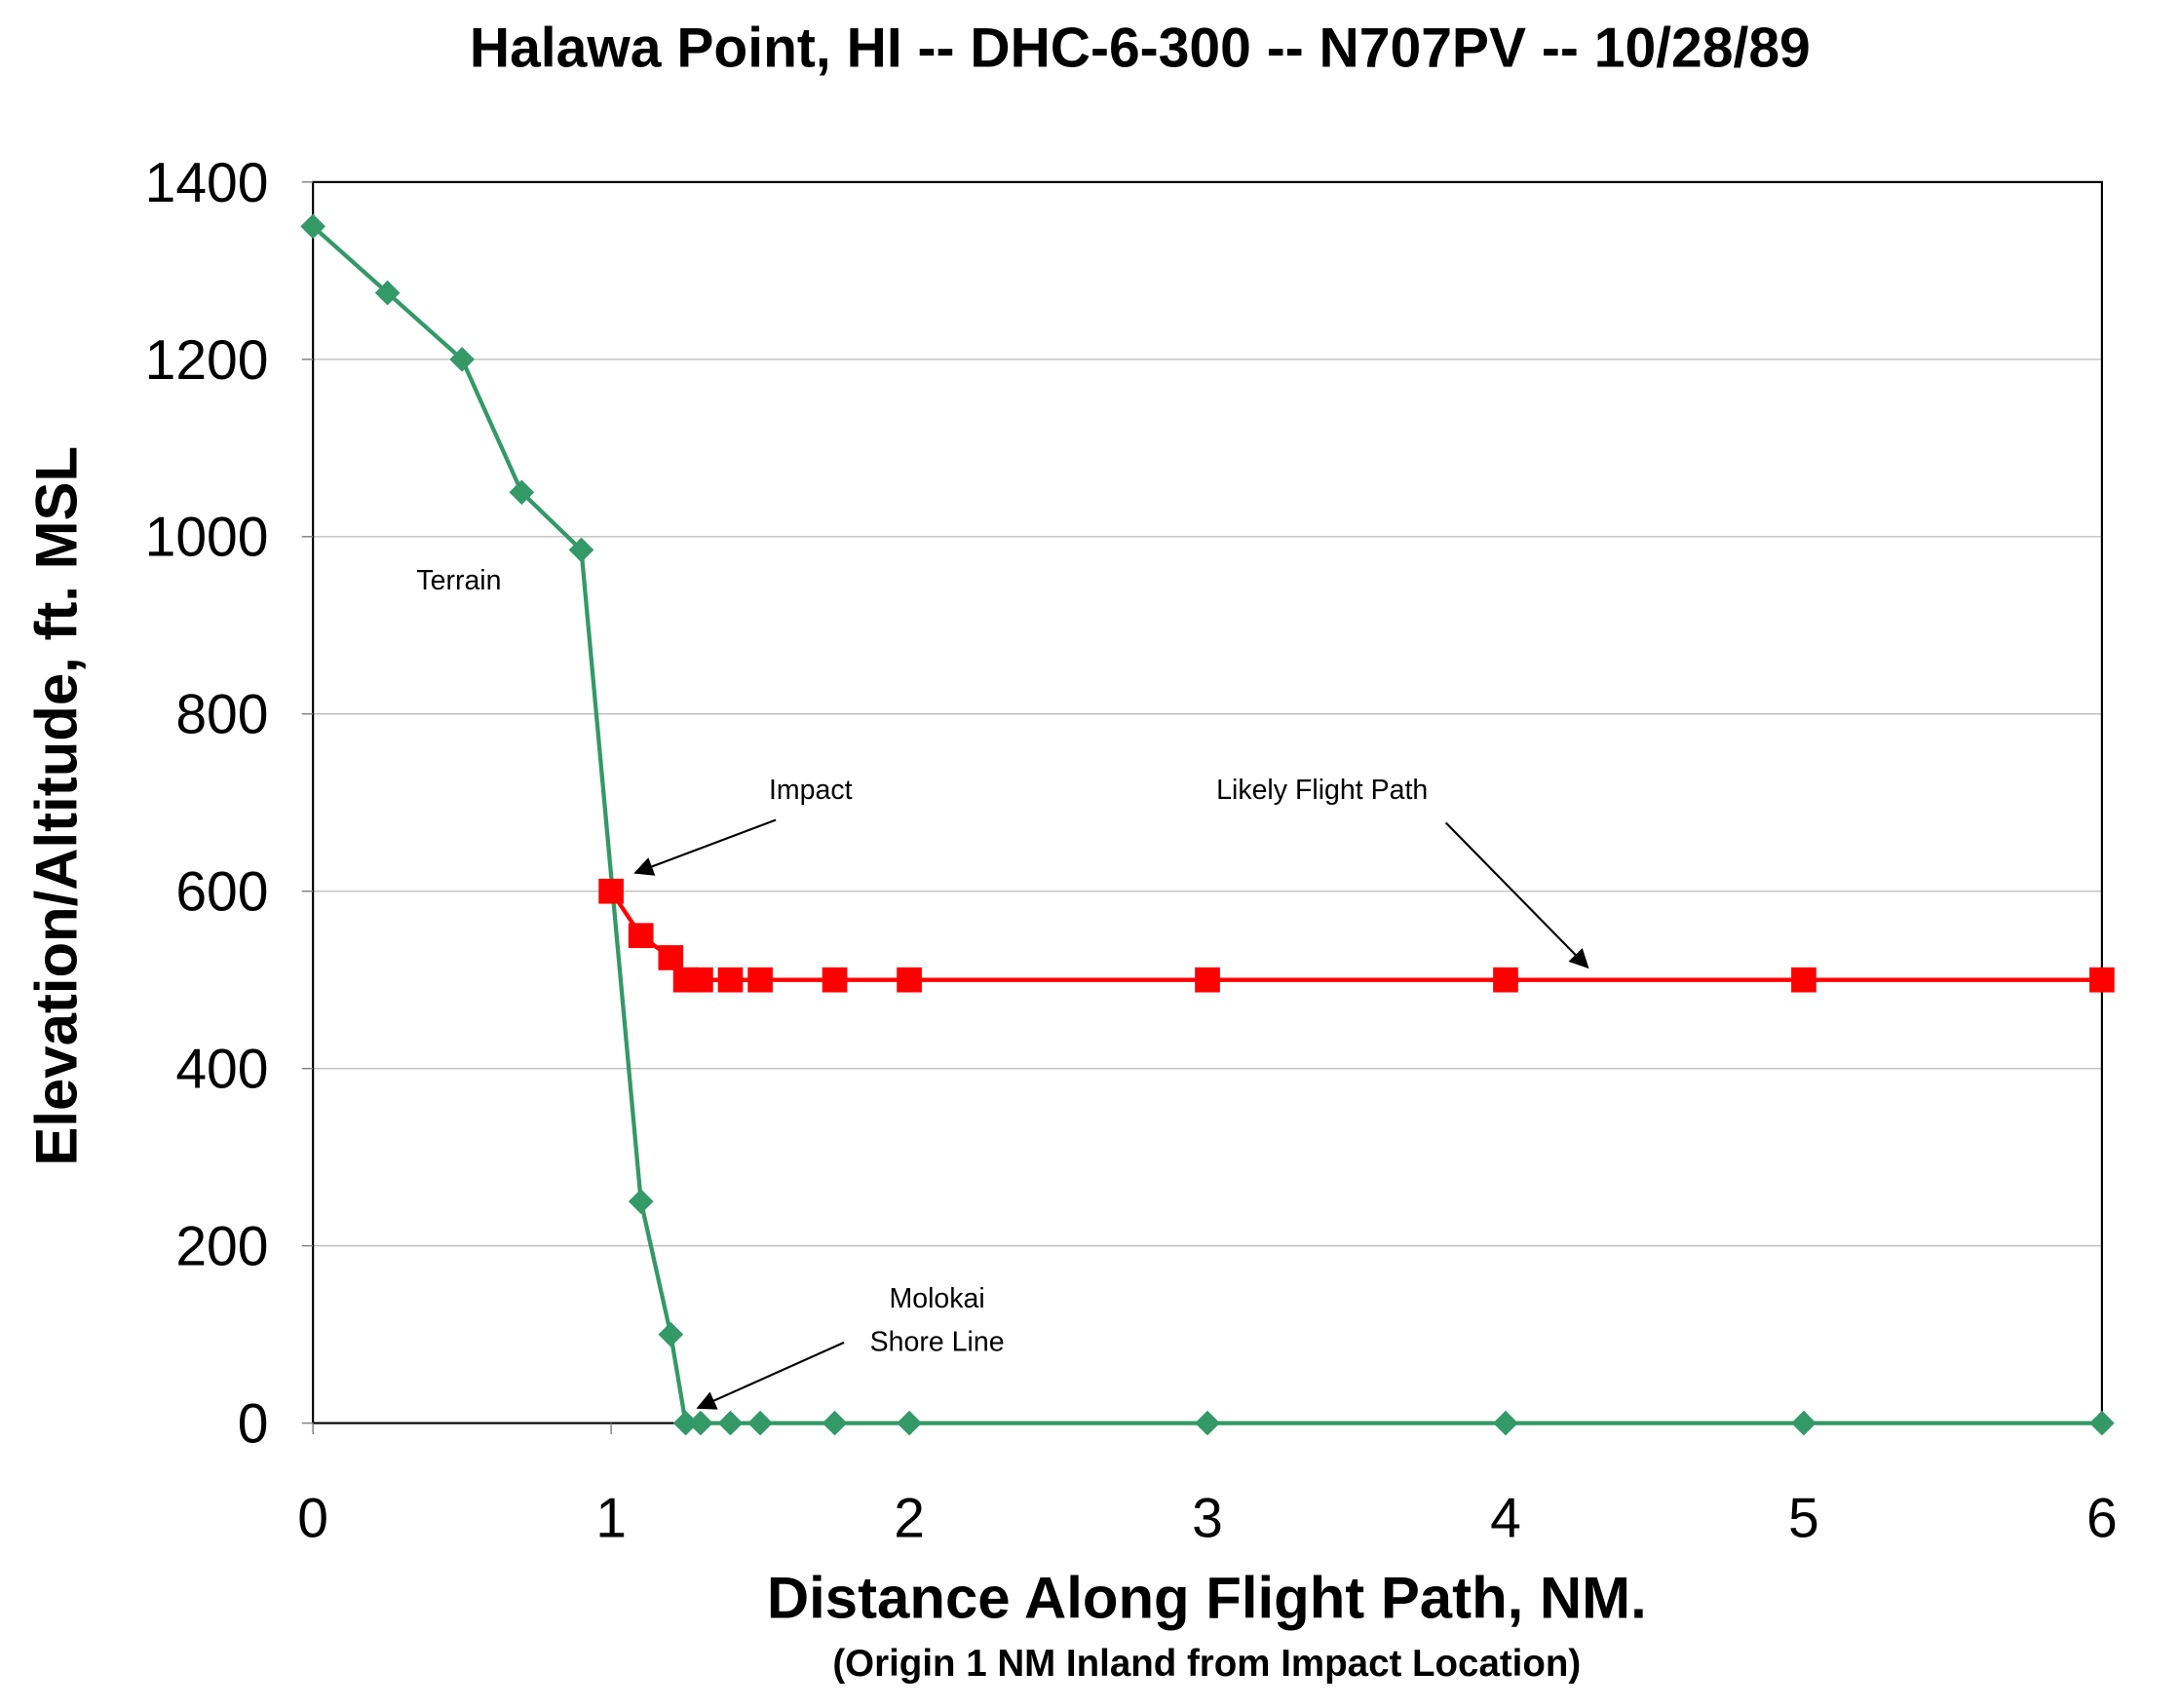  What do you see at coordinates (222, 892) in the screenshot?
I see `y-tick-label: 600` at bounding box center [222, 892].